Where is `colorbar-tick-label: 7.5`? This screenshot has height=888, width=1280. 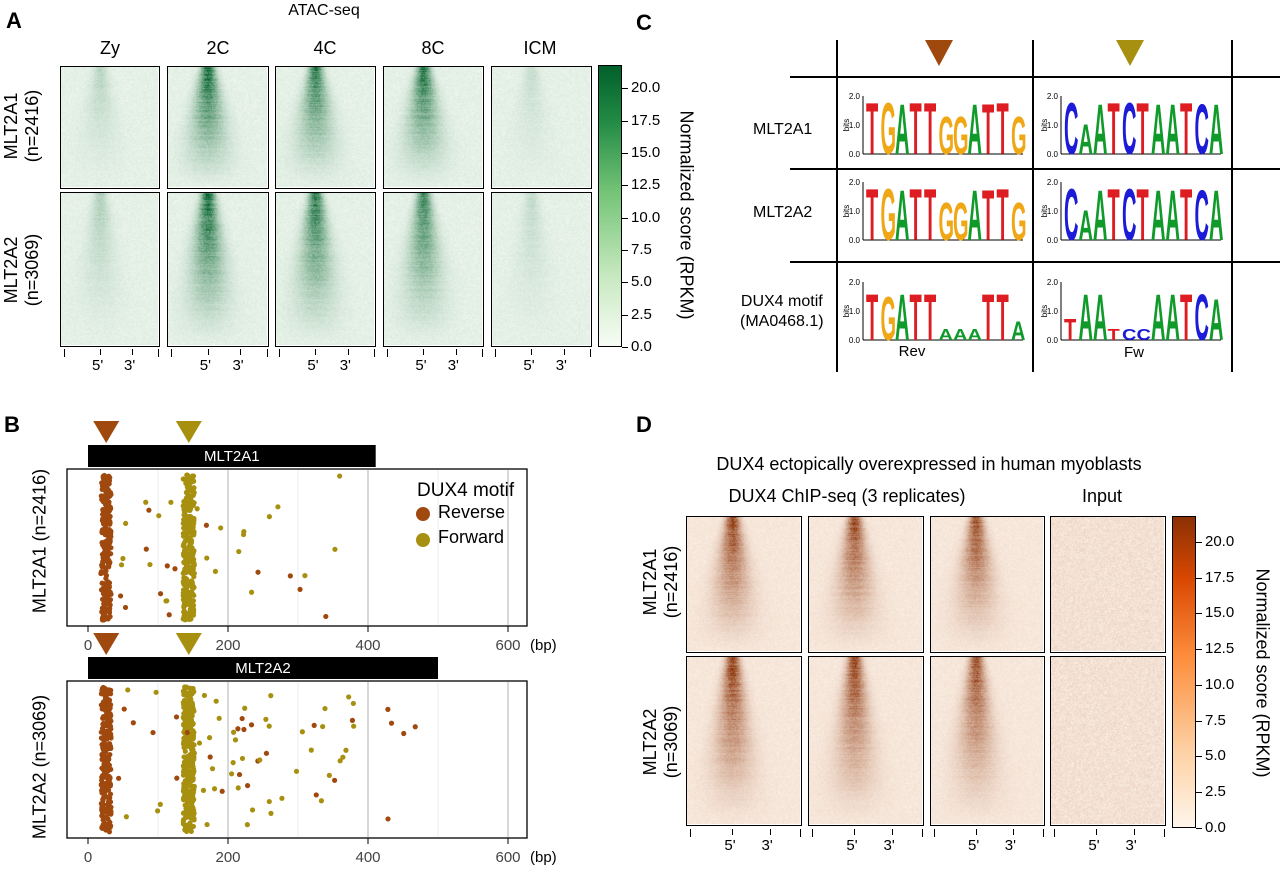
colorbar-tick-label: 7.5 is located at coordinates (641, 249).